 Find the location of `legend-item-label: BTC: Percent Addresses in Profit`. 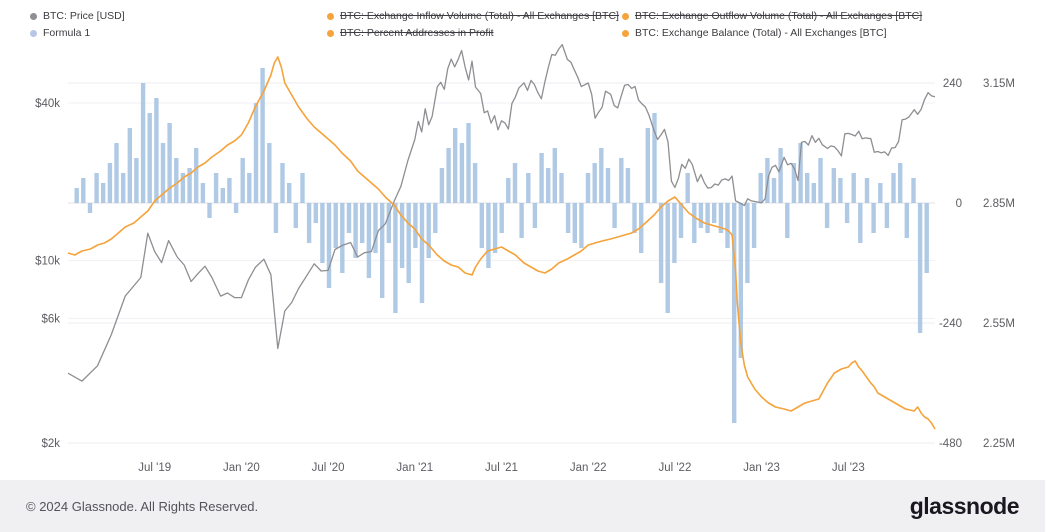

legend-item-label: BTC: Percent Addresses in Profit is located at coordinates (417, 33).